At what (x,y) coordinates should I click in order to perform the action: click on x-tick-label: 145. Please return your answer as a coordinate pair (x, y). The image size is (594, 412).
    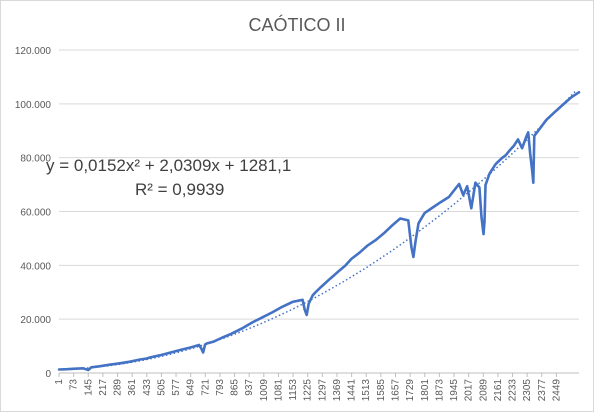
    Looking at the image, I should click on (88, 387).